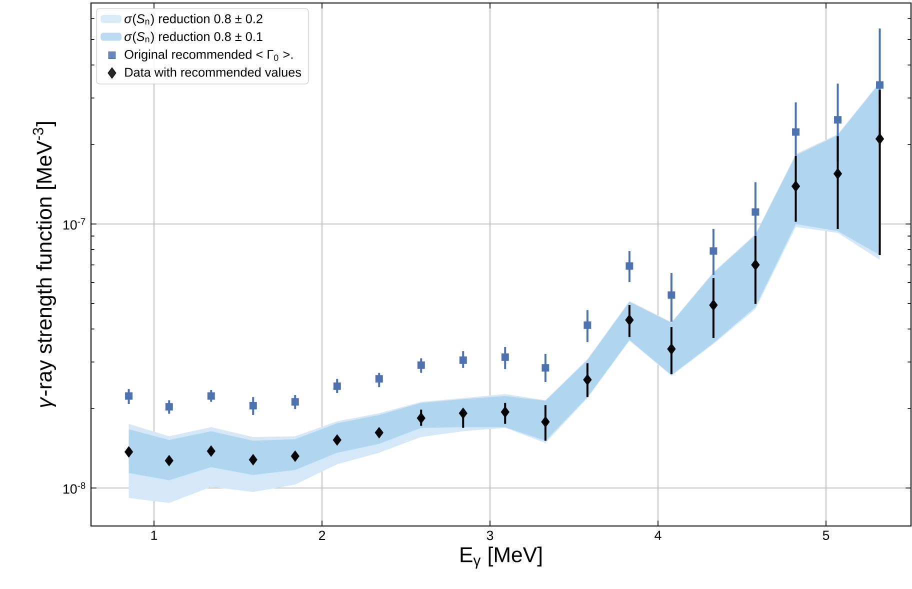 This screenshot has height=589, width=912. Describe the element at coordinates (213, 72) in the screenshot. I see `legend-label: Data with recommended values` at that location.